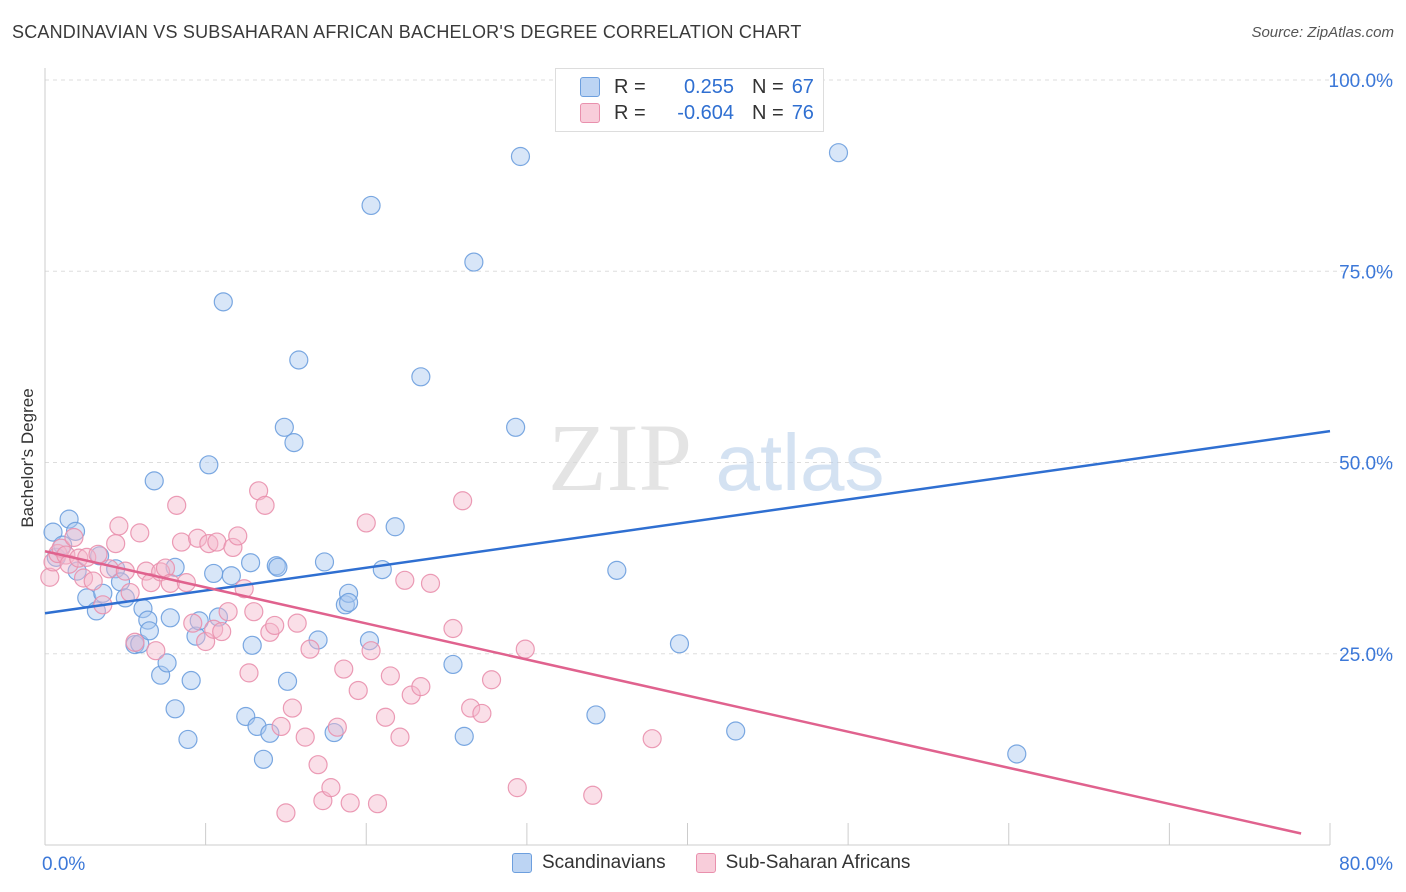 Image resolution: width=1406 pixels, height=892 pixels. Describe the element at coordinates (802, 86) in the screenshot. I see `legend-n-value: 67` at that location.